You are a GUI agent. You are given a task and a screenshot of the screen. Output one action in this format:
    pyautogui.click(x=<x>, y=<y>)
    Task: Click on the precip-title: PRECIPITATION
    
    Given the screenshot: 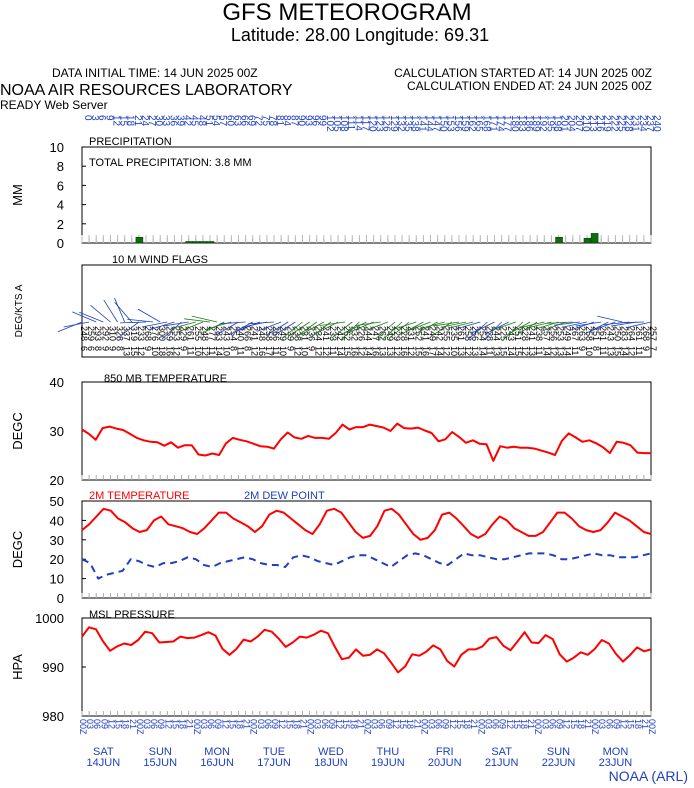 What is the action you would take?
    pyautogui.click(x=130, y=142)
    